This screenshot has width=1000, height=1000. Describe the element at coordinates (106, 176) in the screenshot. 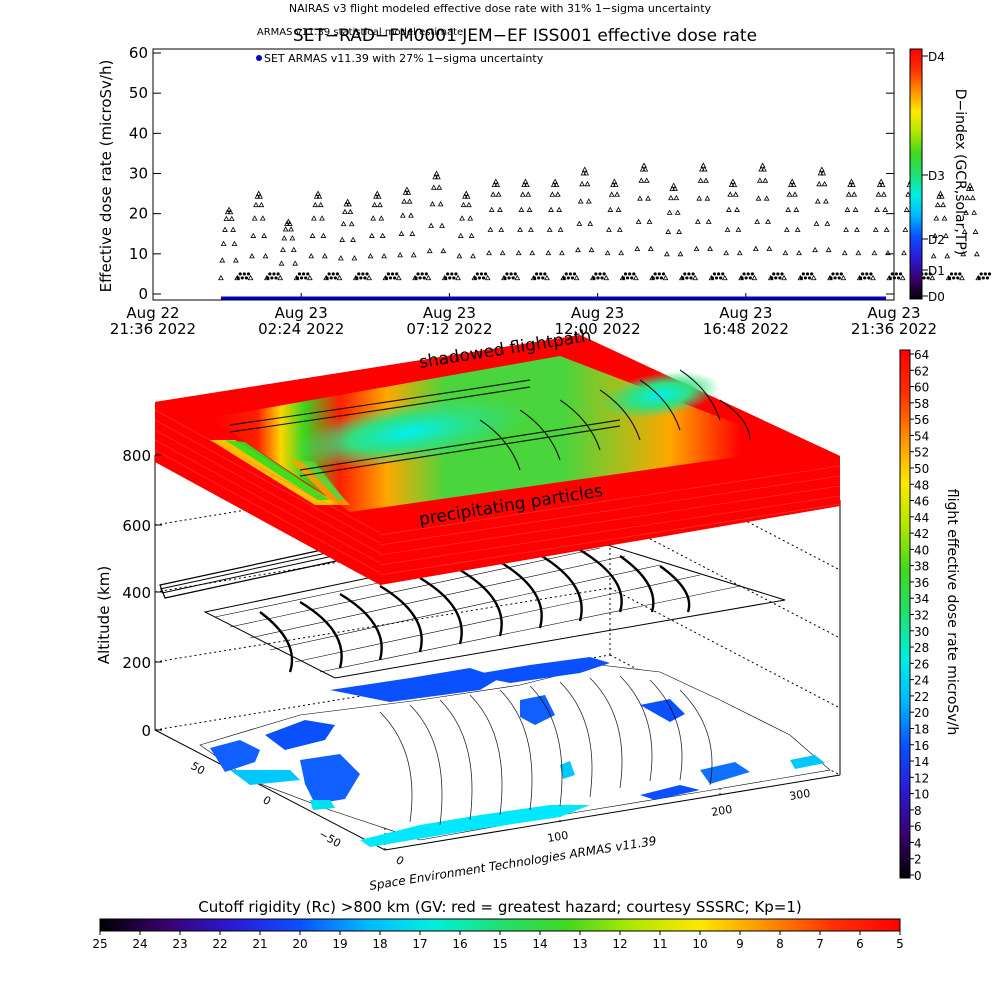

I see `dose-y-axis-label: Effective dose rate (microSv/h)` at that location.